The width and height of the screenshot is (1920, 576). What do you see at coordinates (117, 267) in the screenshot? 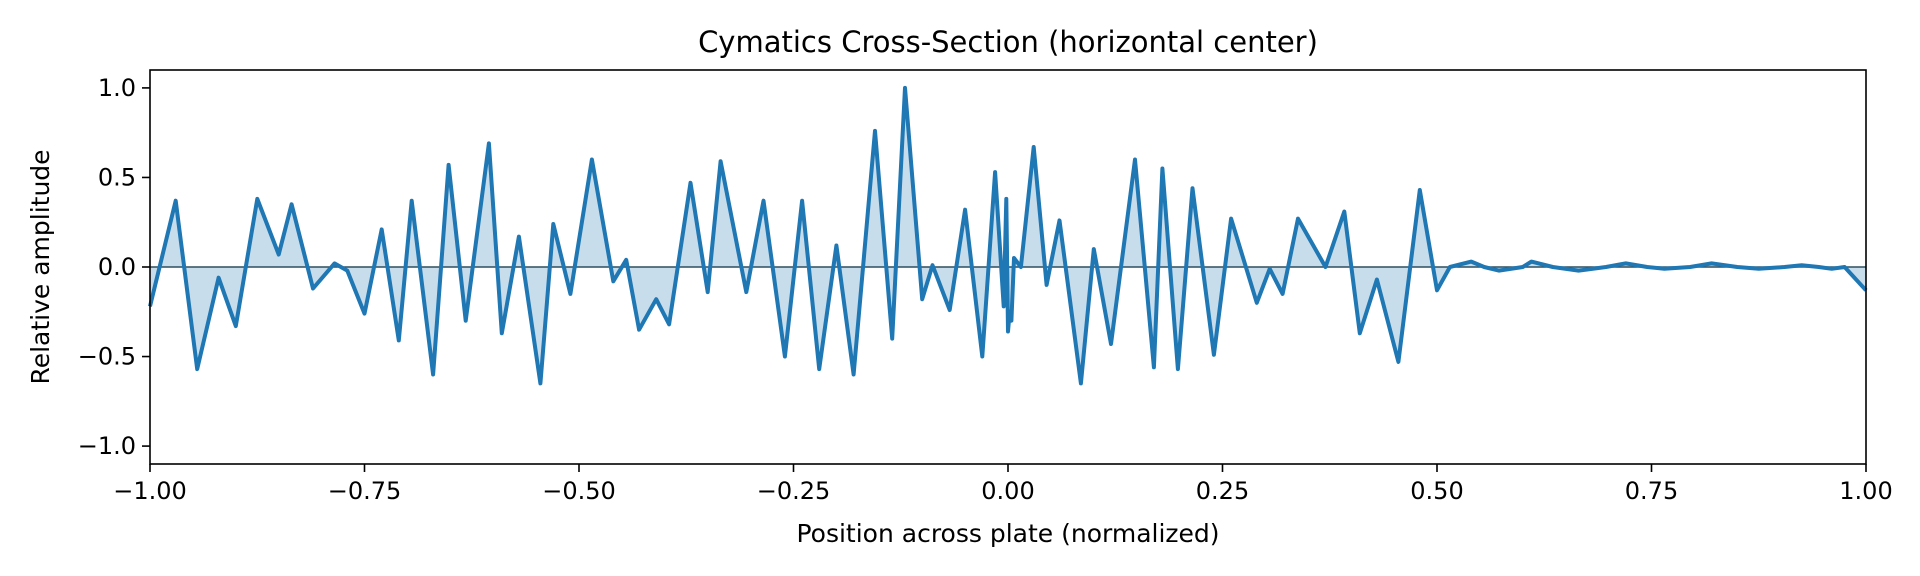
I see `y-tick-label: 0.0` at bounding box center [117, 267].